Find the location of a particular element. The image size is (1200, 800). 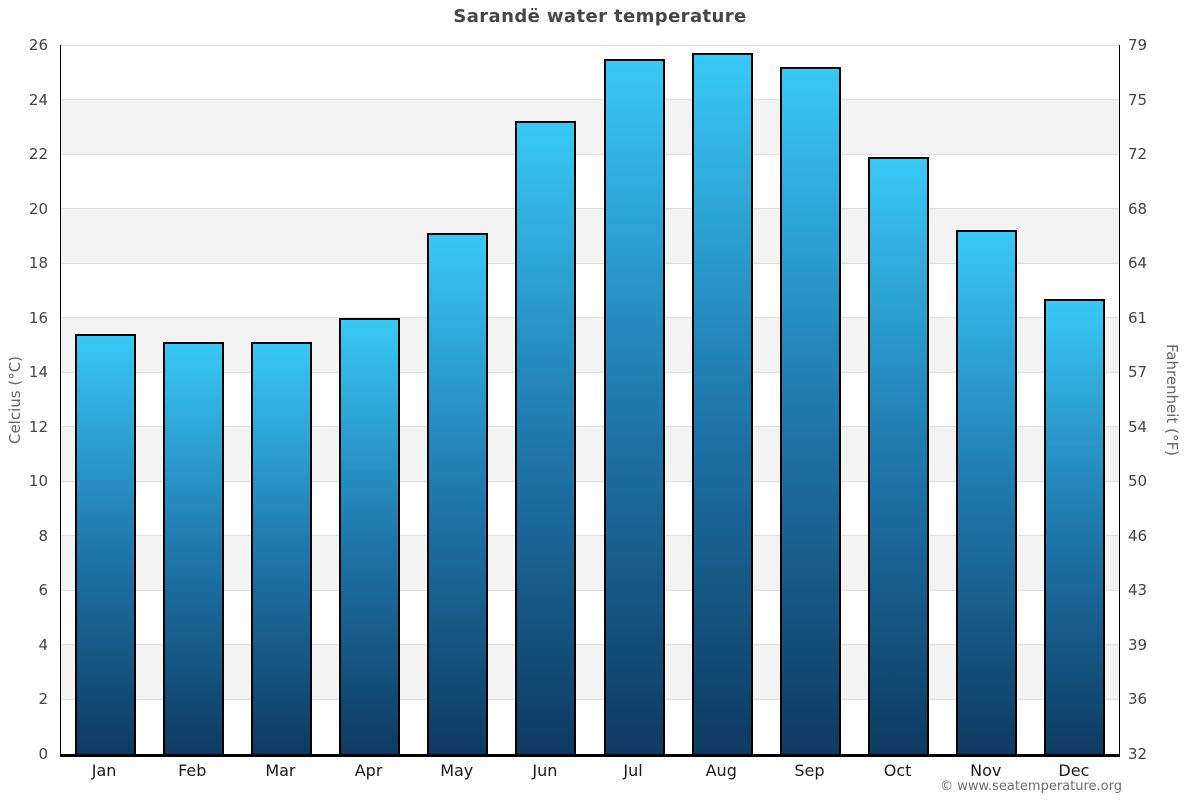

watermark: © www.seatemperature.org is located at coordinates (1031, 786).